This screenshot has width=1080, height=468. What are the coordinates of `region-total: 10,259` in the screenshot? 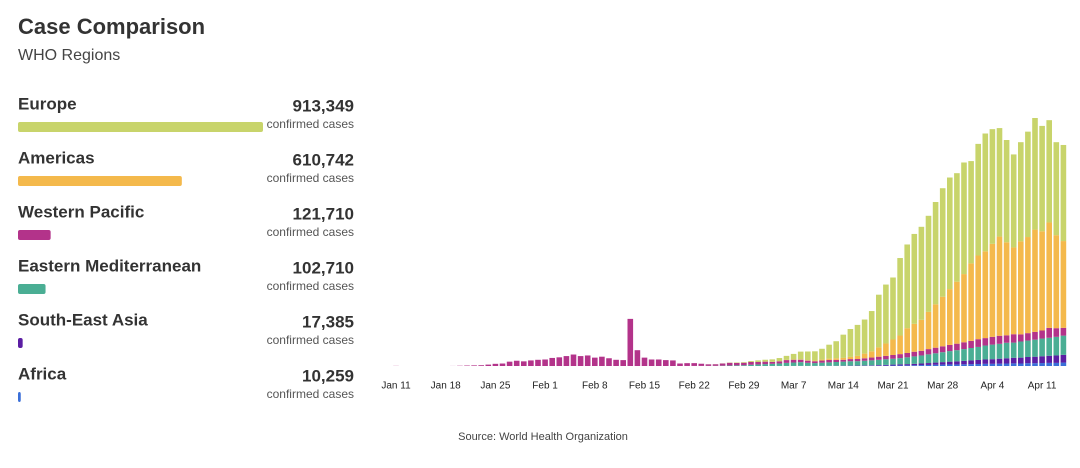 It's located at (328, 375).